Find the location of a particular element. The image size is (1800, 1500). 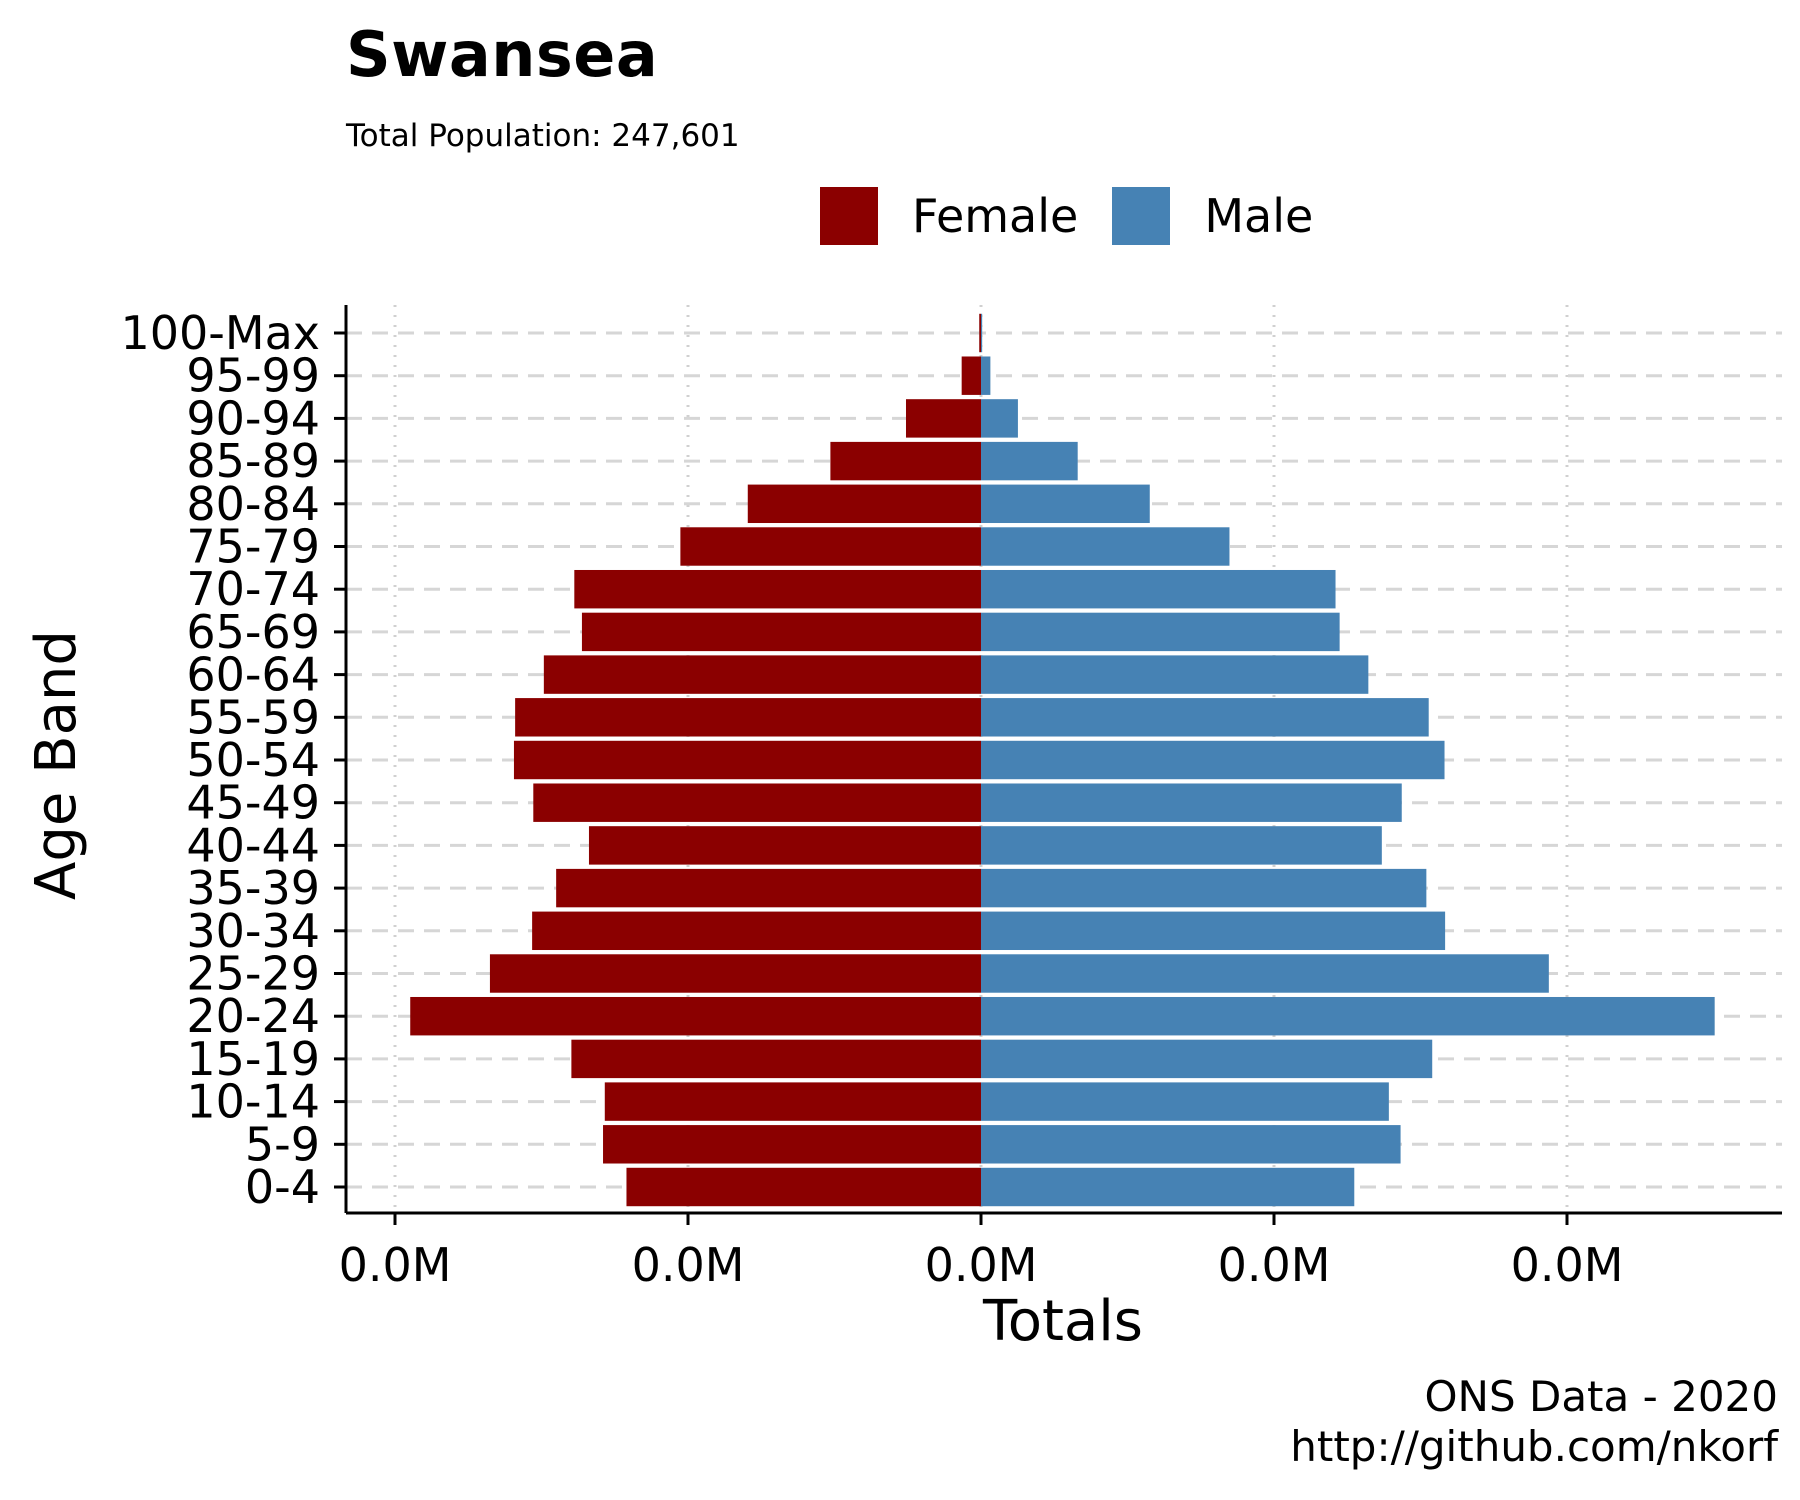

caption-source: ONS Data - 2020 is located at coordinates (1601, 1396).